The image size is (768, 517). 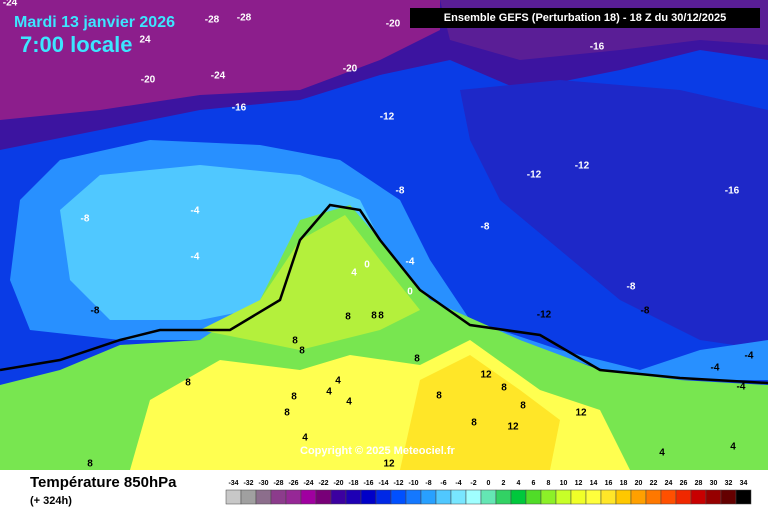 What do you see at coordinates (263, 483) in the screenshot?
I see `legend-tick-label: -30` at bounding box center [263, 483].